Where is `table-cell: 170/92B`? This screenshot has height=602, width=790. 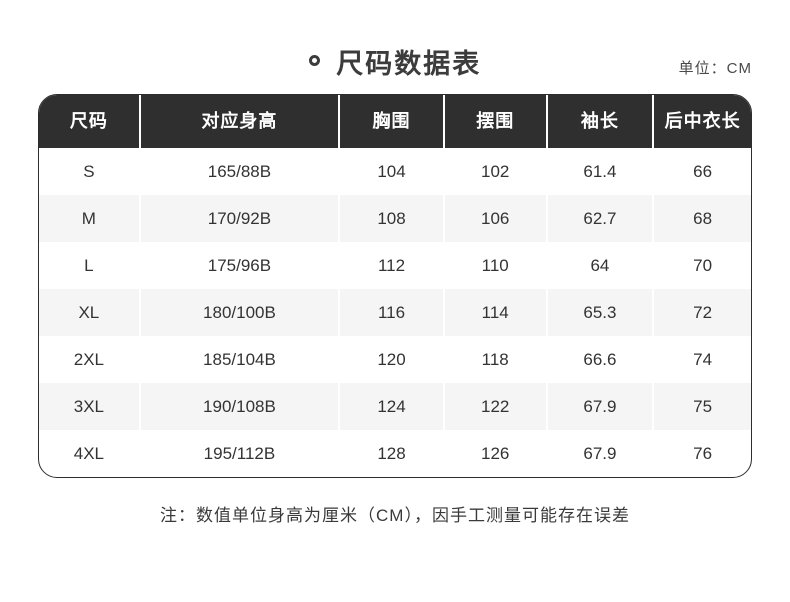
table-cell: 170/92B is located at coordinates (238, 218).